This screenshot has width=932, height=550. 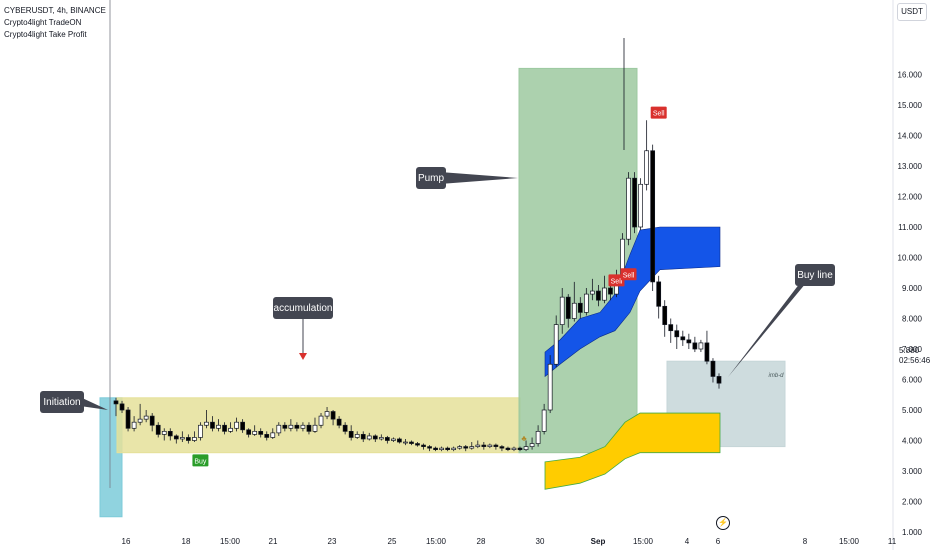 I want to click on initiation-callout-pointer, so click(x=94, y=403).